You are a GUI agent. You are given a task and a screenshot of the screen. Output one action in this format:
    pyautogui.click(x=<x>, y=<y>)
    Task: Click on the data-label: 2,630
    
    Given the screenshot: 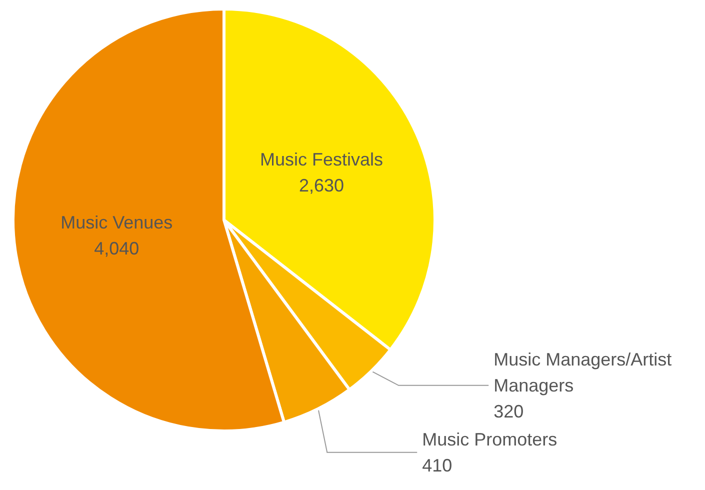 What is the action you would take?
    pyautogui.click(x=321, y=185)
    